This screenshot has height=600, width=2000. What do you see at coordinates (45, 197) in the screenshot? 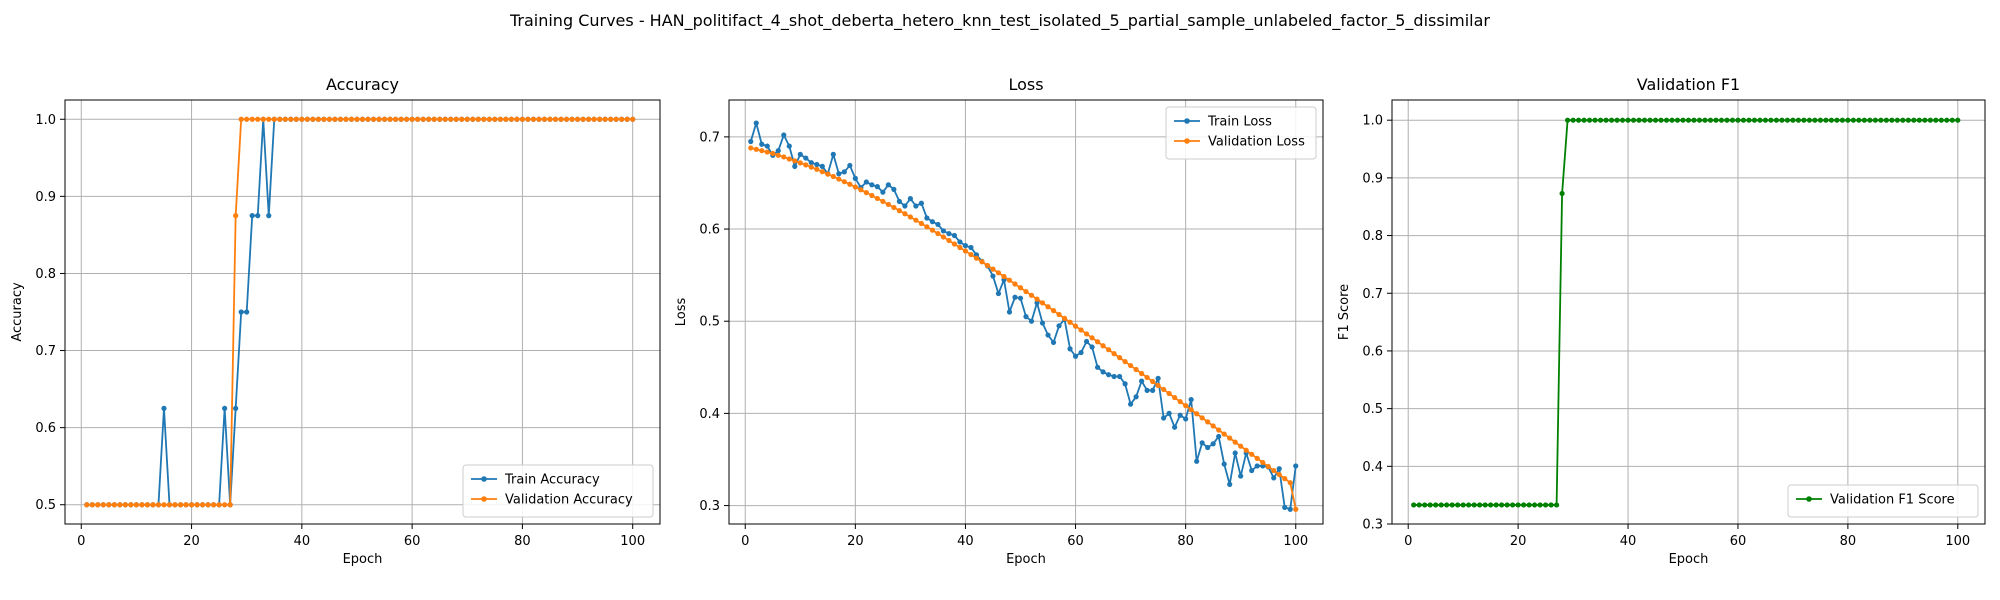
I see `y-tick-label: 0.9` at bounding box center [45, 197].